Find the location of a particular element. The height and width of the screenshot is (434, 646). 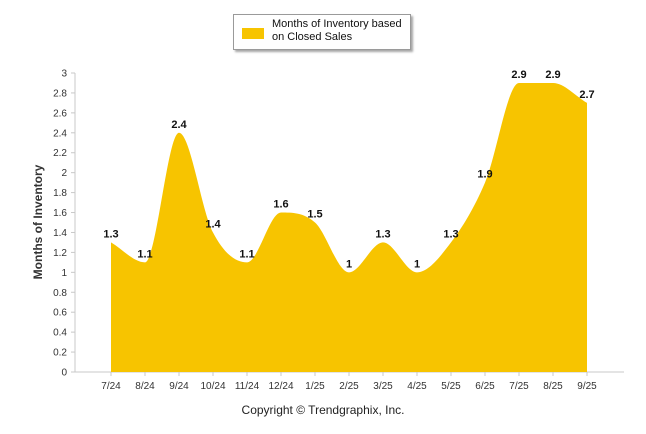

y-tick-label: 1.8 is located at coordinates (60, 193).